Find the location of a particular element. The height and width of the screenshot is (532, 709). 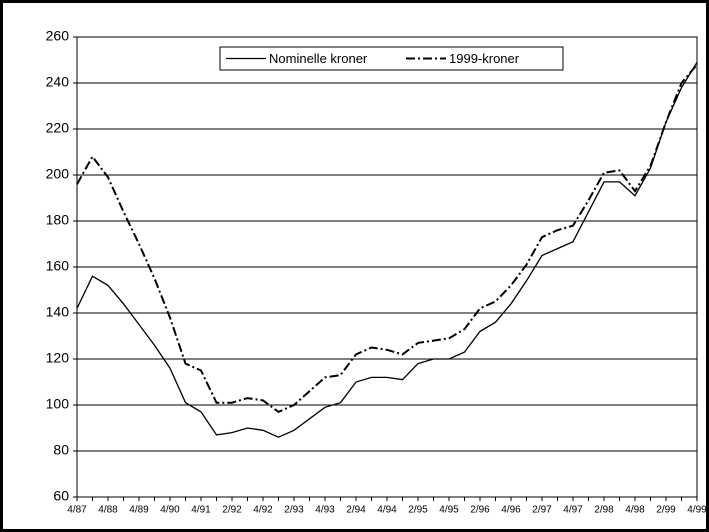

x-tick-label: 4/97 is located at coordinates (573, 510).